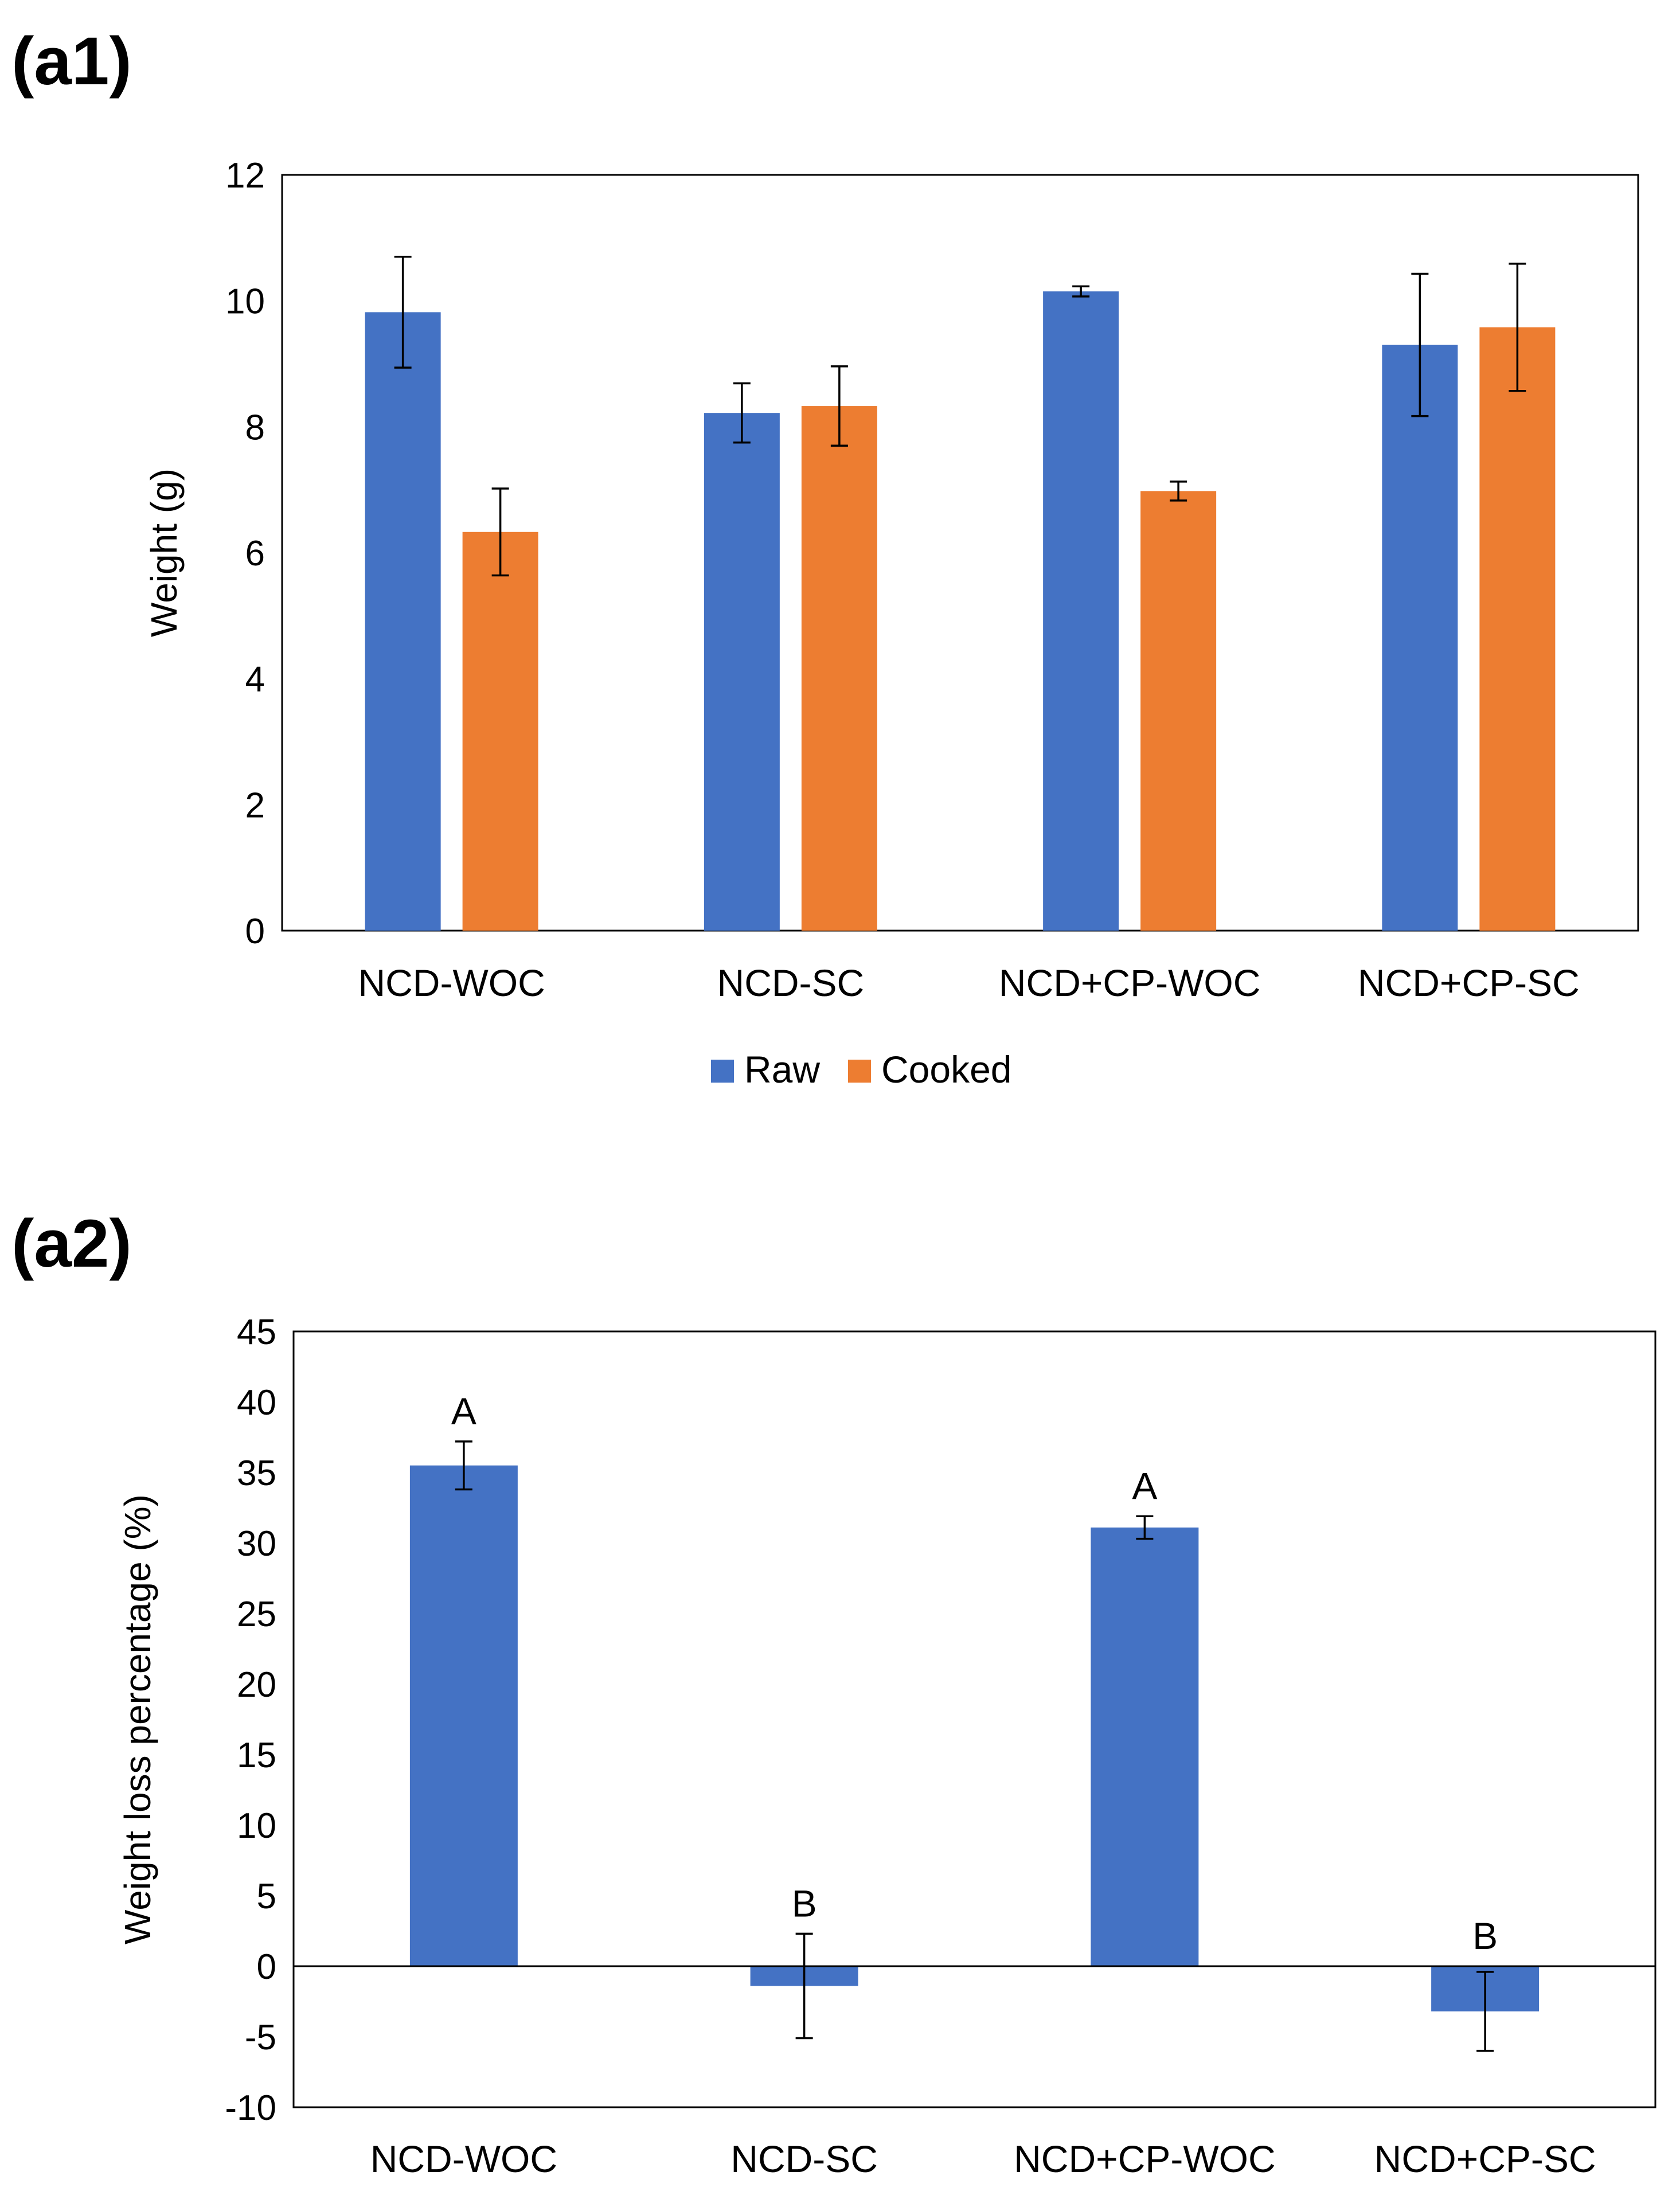 This screenshot has height=2199, width=1680. I want to click on significance-label-ncd-cp-woc: A, so click(1144, 1486).